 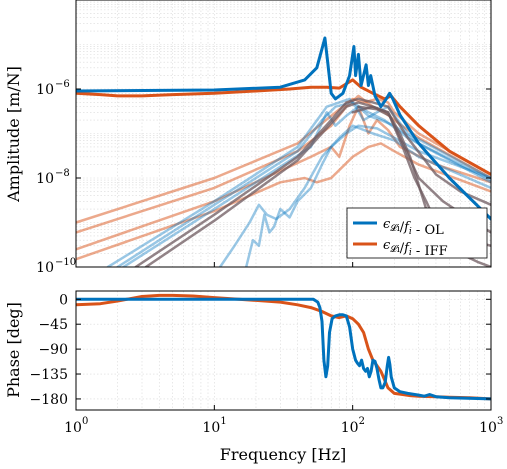 I want to click on amplitude-y-axis-label: Amplitude [m/N], so click(x=13, y=134).